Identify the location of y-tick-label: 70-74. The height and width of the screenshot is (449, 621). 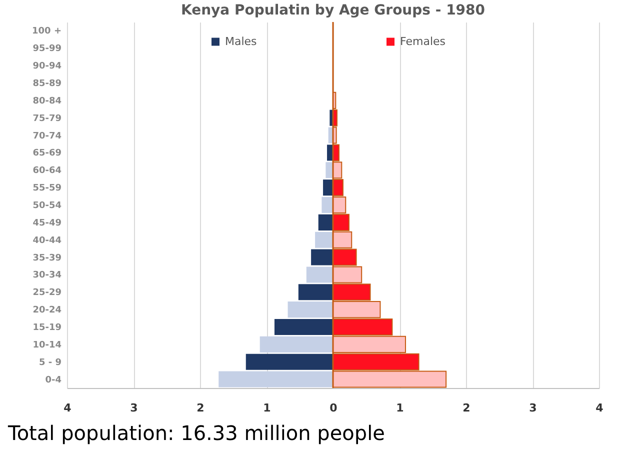
(47, 136).